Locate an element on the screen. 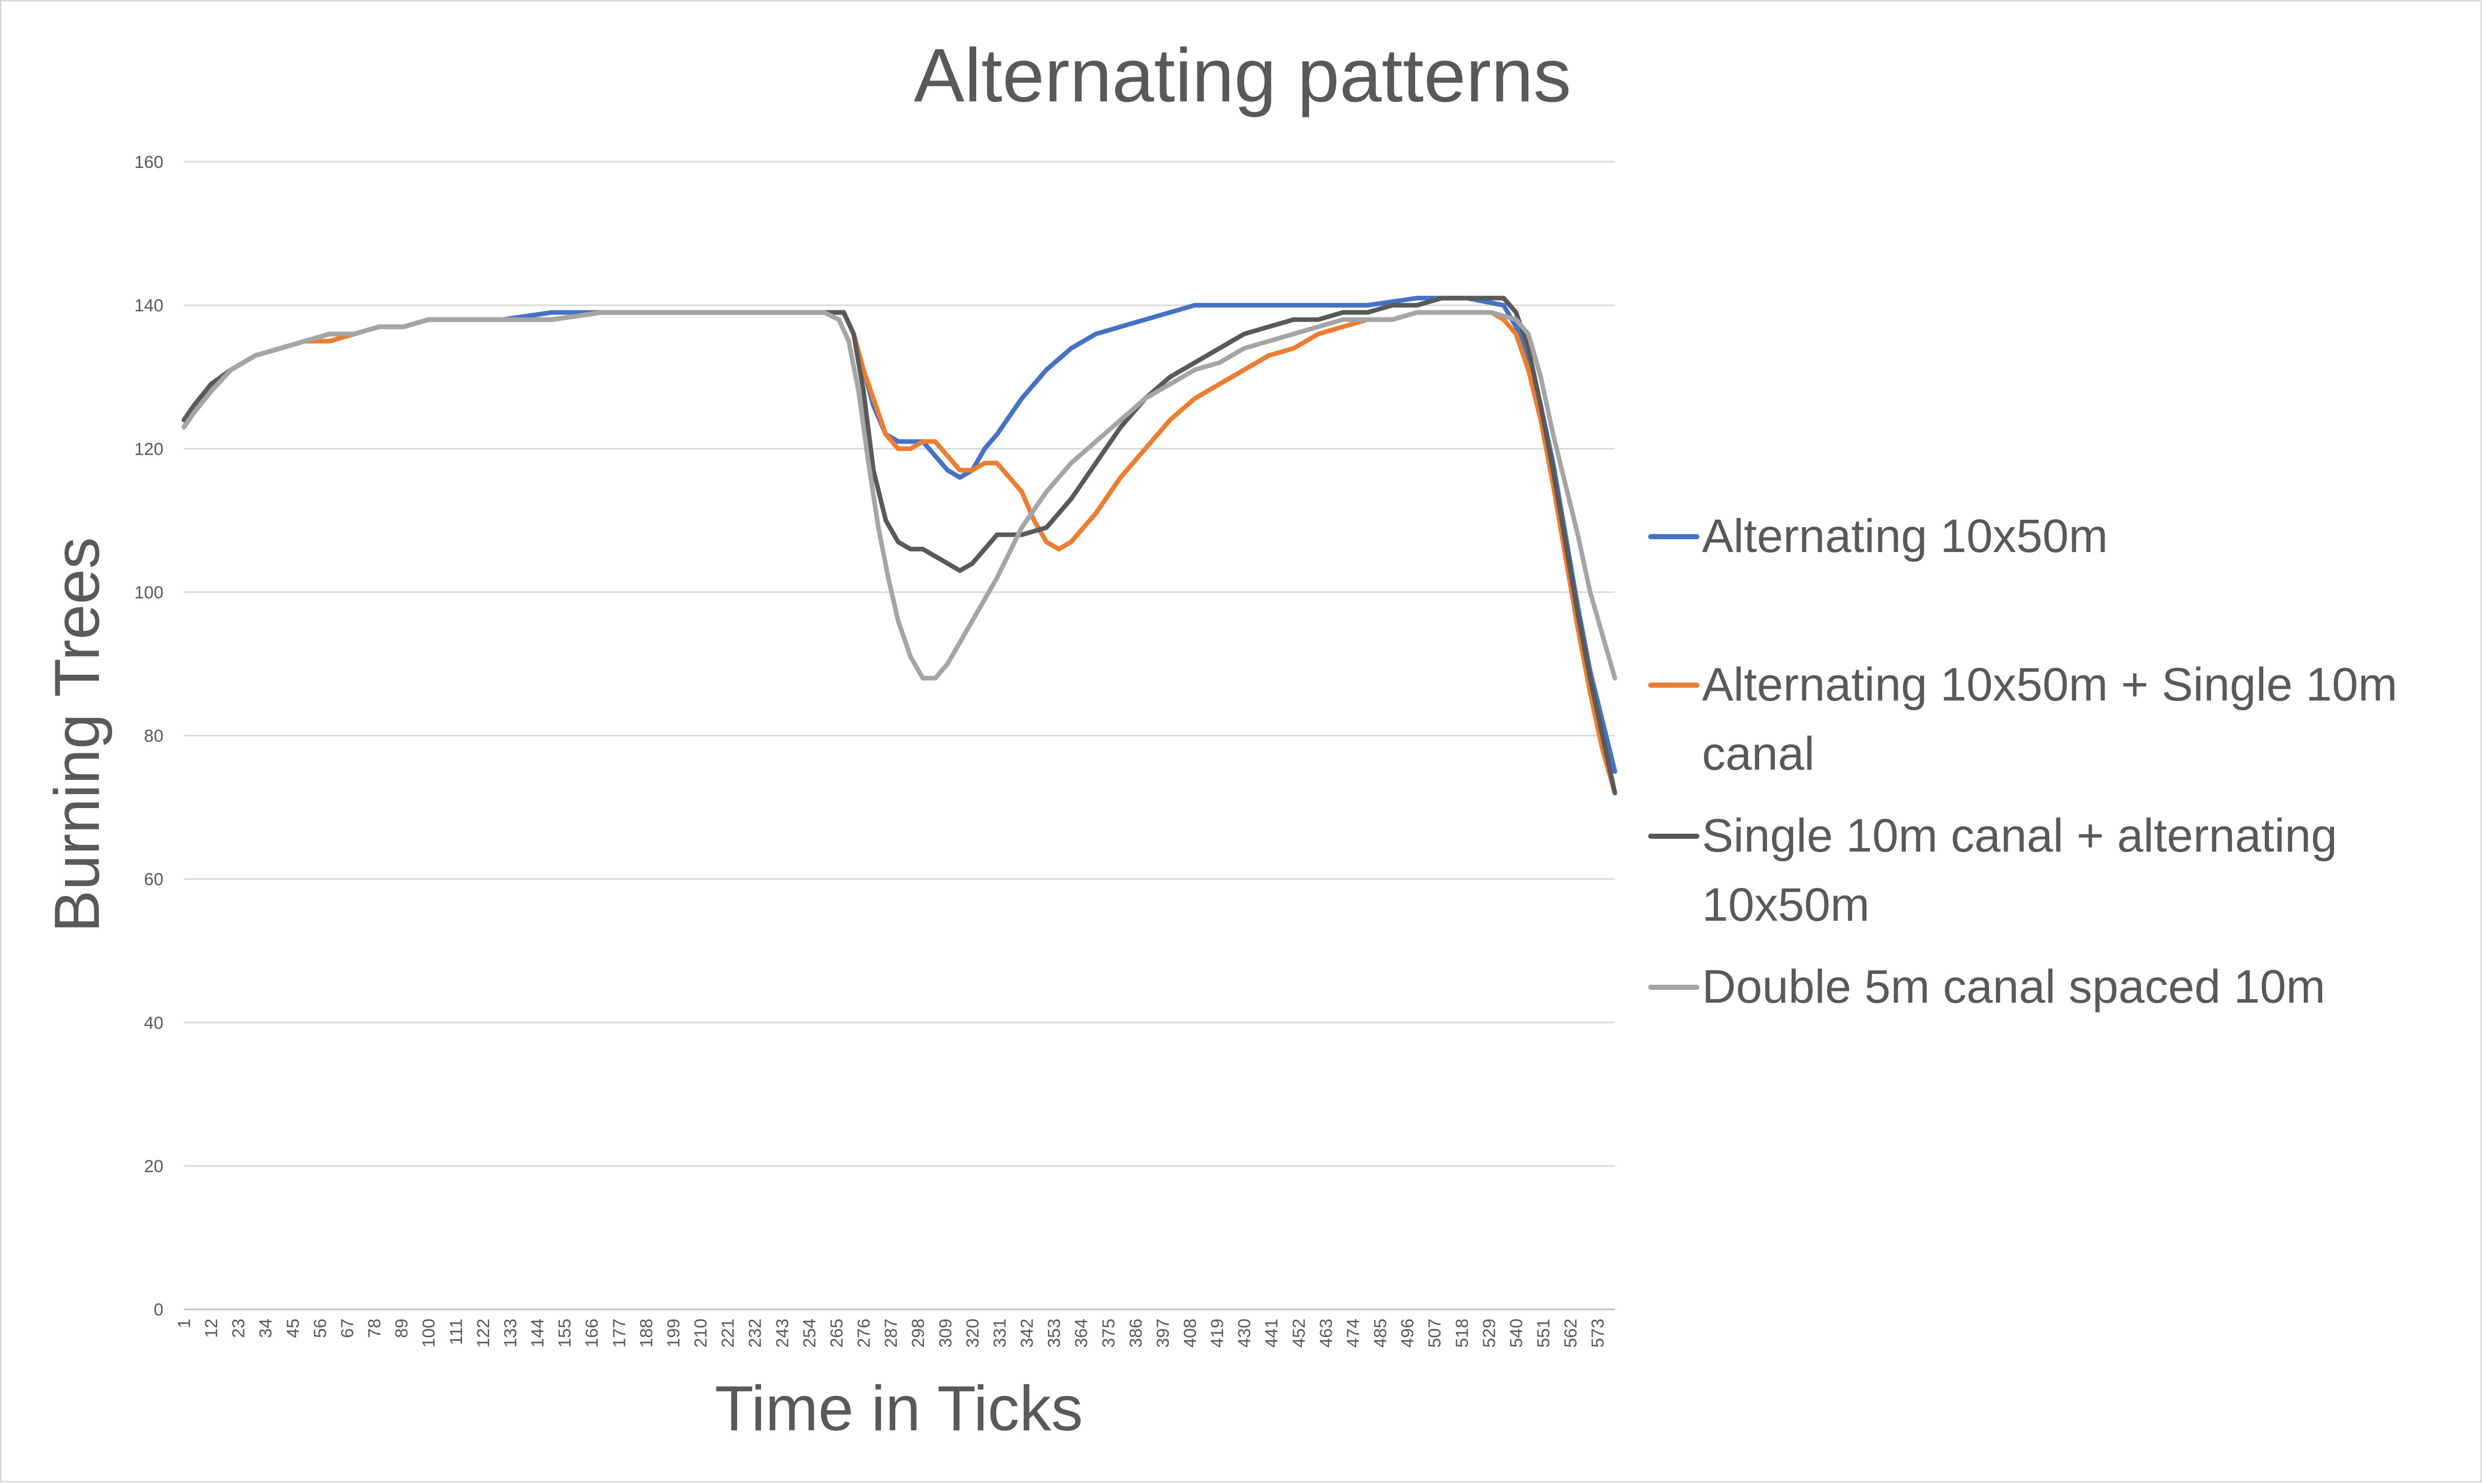 The image size is (2482, 1484). y-tick-label: 80 is located at coordinates (153, 736).